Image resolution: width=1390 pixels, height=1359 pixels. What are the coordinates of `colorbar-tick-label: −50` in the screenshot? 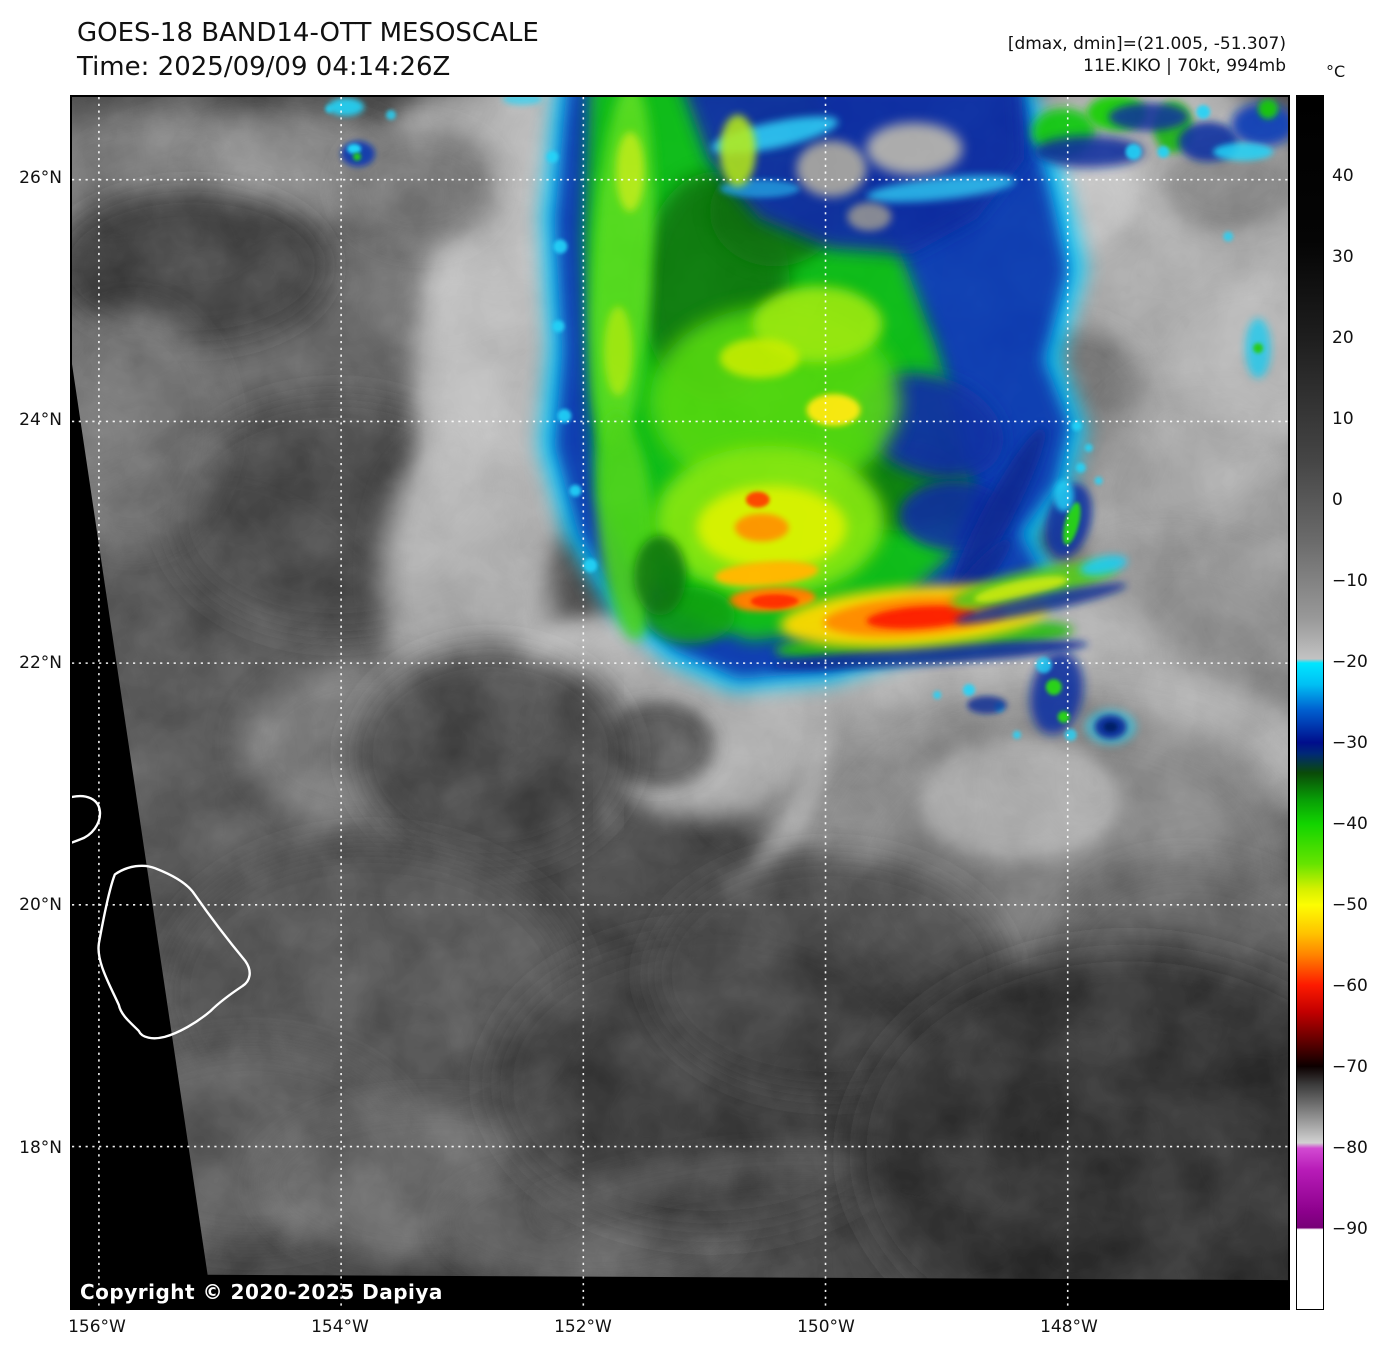 It's located at (1350, 905).